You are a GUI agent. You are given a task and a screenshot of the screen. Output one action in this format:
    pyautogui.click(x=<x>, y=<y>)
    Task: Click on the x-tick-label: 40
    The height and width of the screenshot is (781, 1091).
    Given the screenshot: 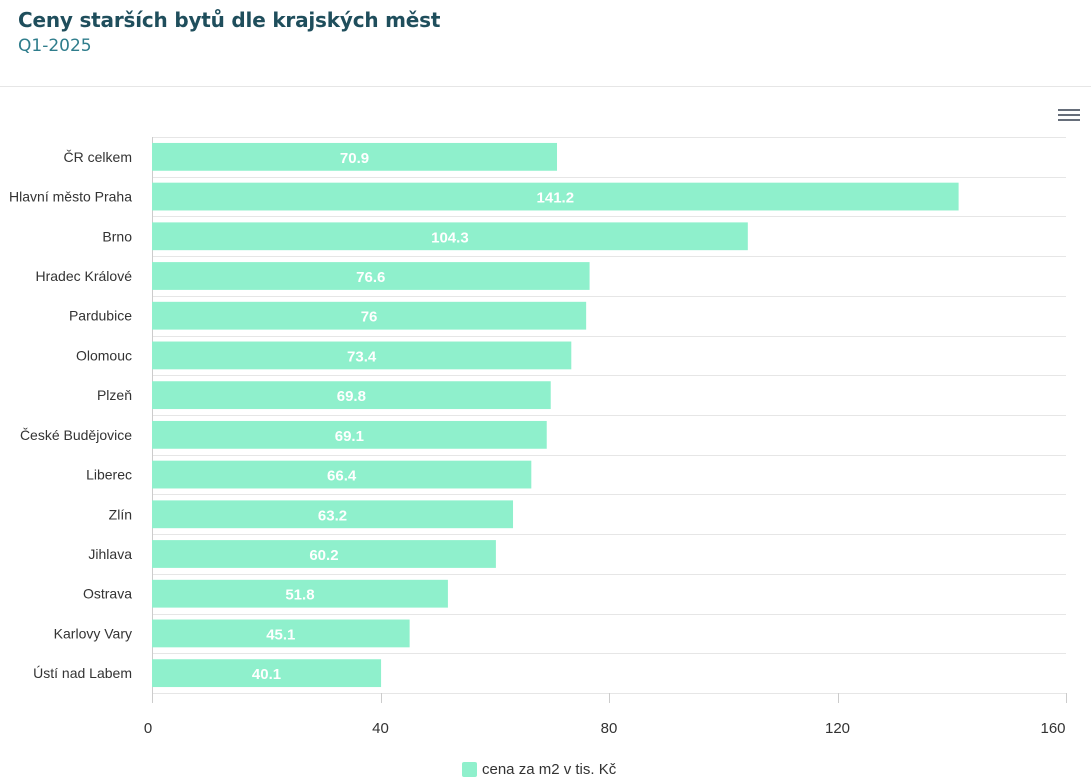 What is the action you would take?
    pyautogui.click(x=380, y=728)
    